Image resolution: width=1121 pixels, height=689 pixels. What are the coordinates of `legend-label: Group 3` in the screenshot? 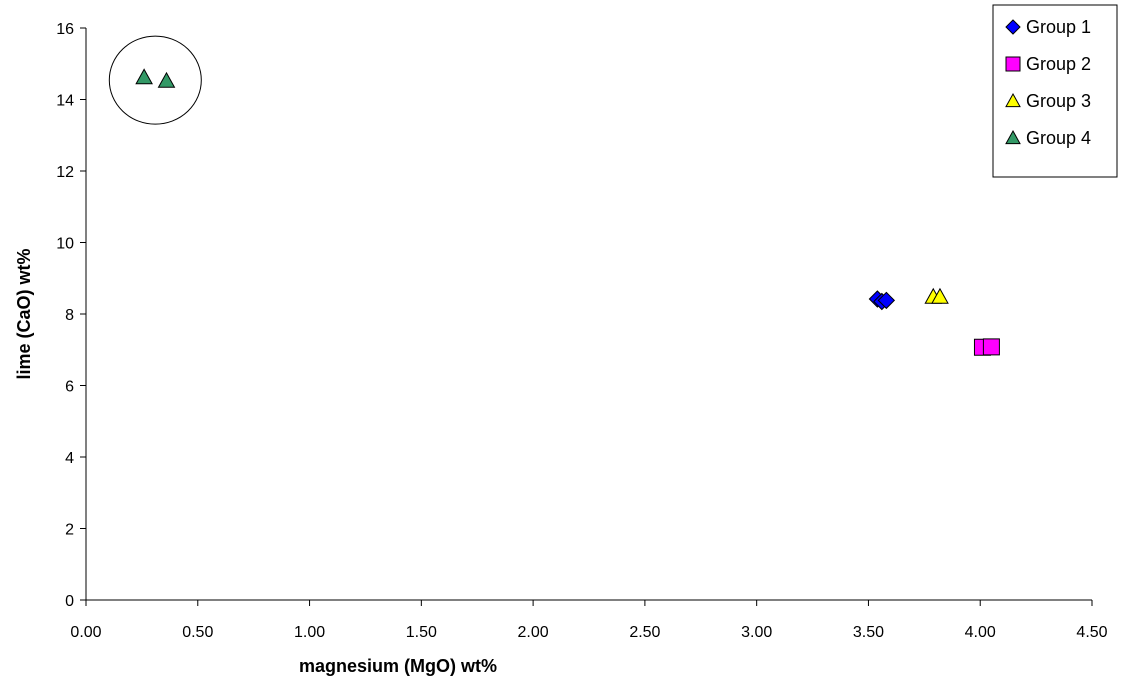 It's located at (1058, 101).